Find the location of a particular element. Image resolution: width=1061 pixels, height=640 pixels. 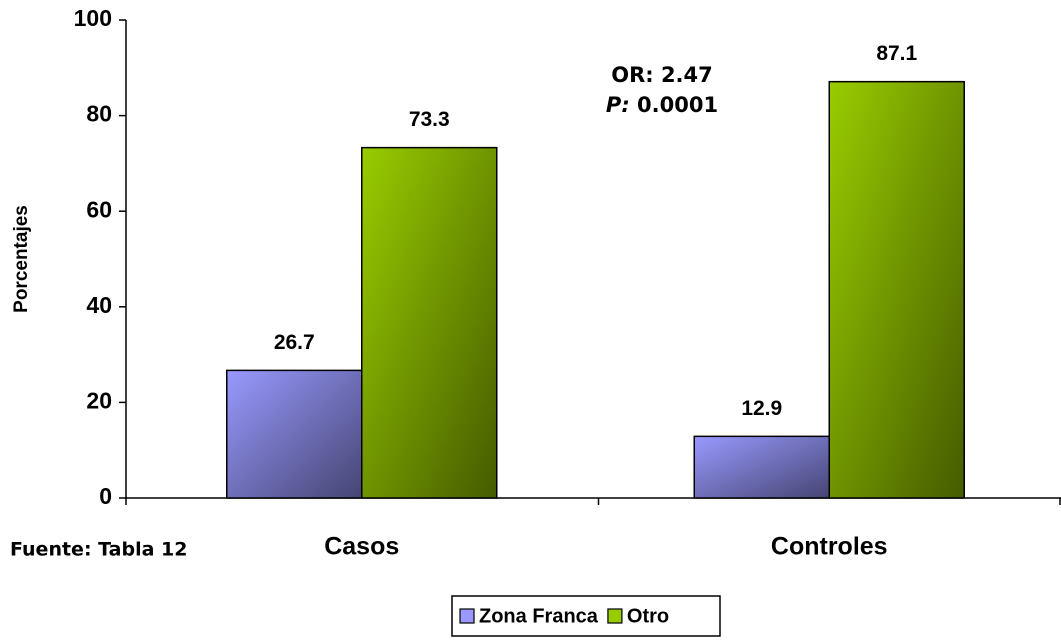

x-tick-label: Controles is located at coordinates (829, 547).